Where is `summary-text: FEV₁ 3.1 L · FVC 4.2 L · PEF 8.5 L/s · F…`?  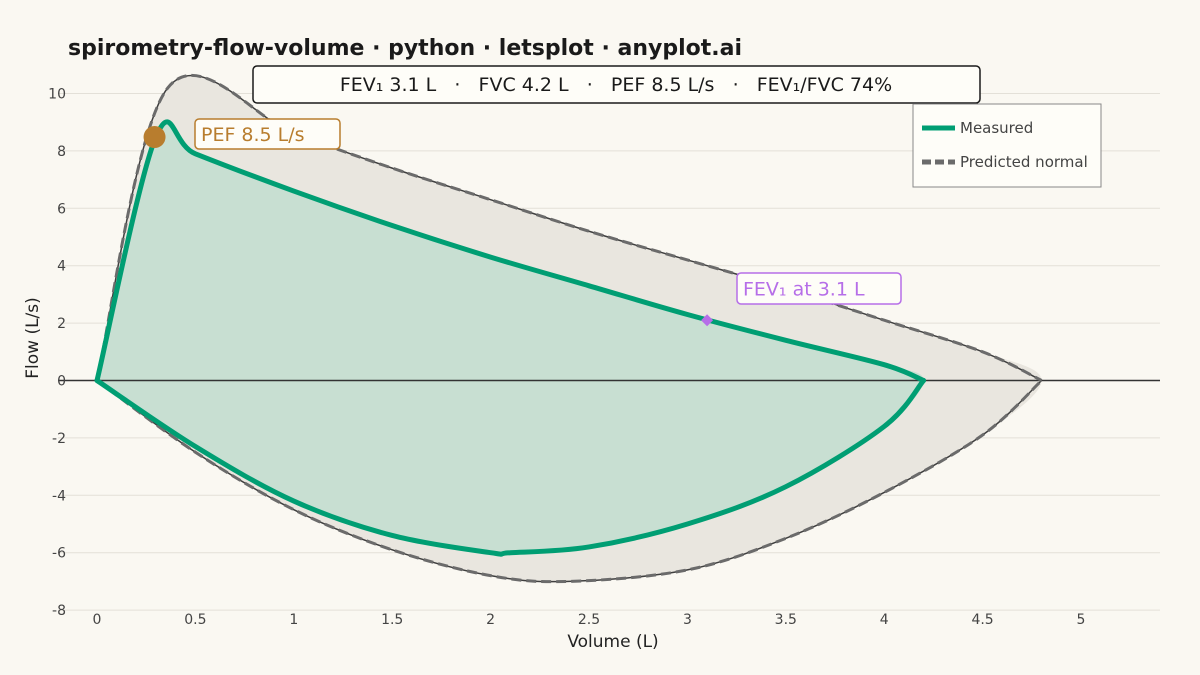
summary-text: FEV₁ 3.1 L · FVC 4.2 L · PEF 8.5 L/s · F… is located at coordinates (616, 85).